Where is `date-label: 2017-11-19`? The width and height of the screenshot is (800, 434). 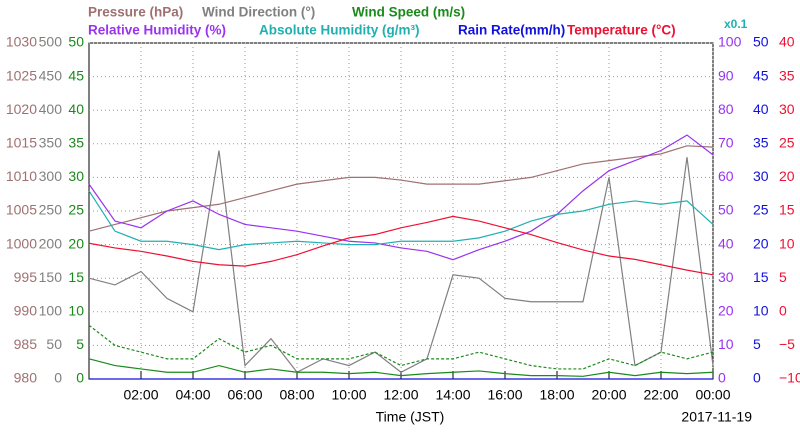 date-label: 2017-11-19 is located at coordinates (716, 417).